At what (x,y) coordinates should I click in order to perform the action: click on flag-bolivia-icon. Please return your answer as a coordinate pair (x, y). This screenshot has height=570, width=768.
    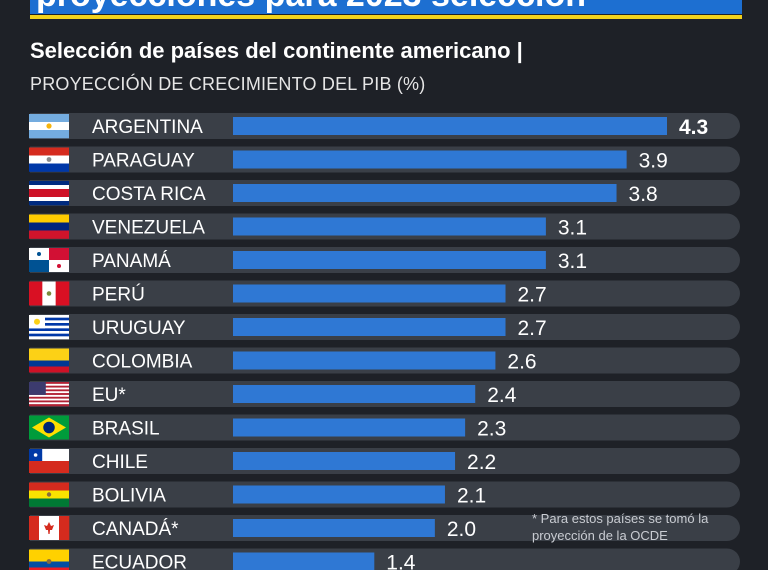
    Looking at the image, I should click on (49, 494).